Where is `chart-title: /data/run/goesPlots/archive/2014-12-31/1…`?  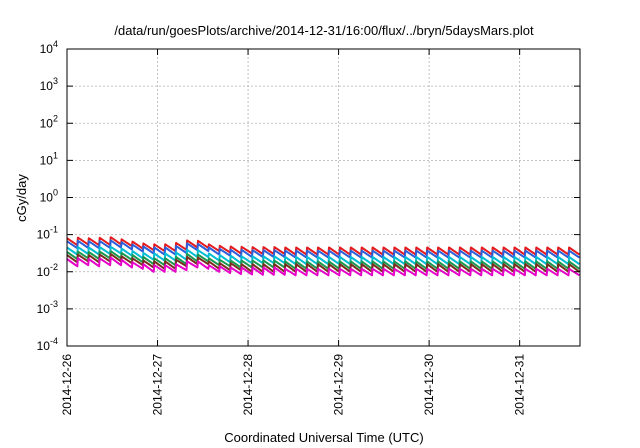
chart-title: /data/run/goesPlots/archive/2014-12-31/1… is located at coordinates (324, 30).